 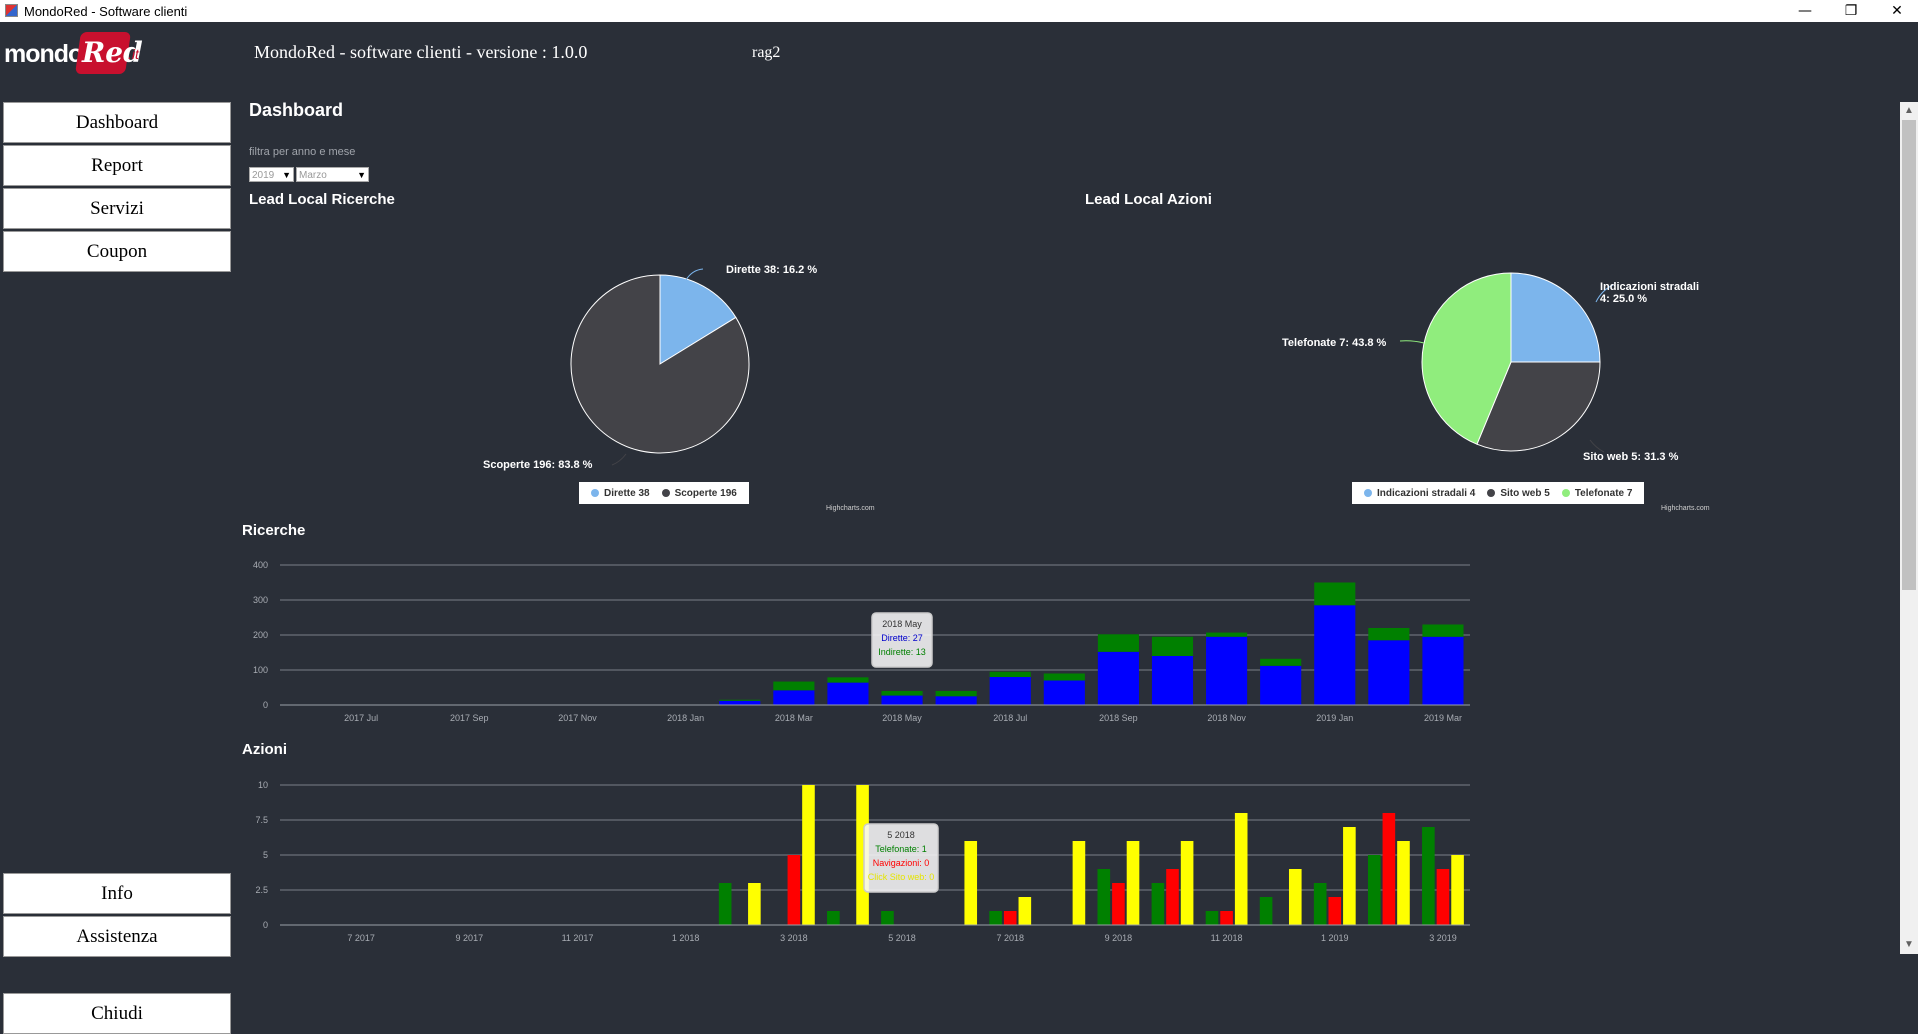 I want to click on pie2-label-sito-web: Sito web 5: 31.3 %, so click(x=1631, y=457).